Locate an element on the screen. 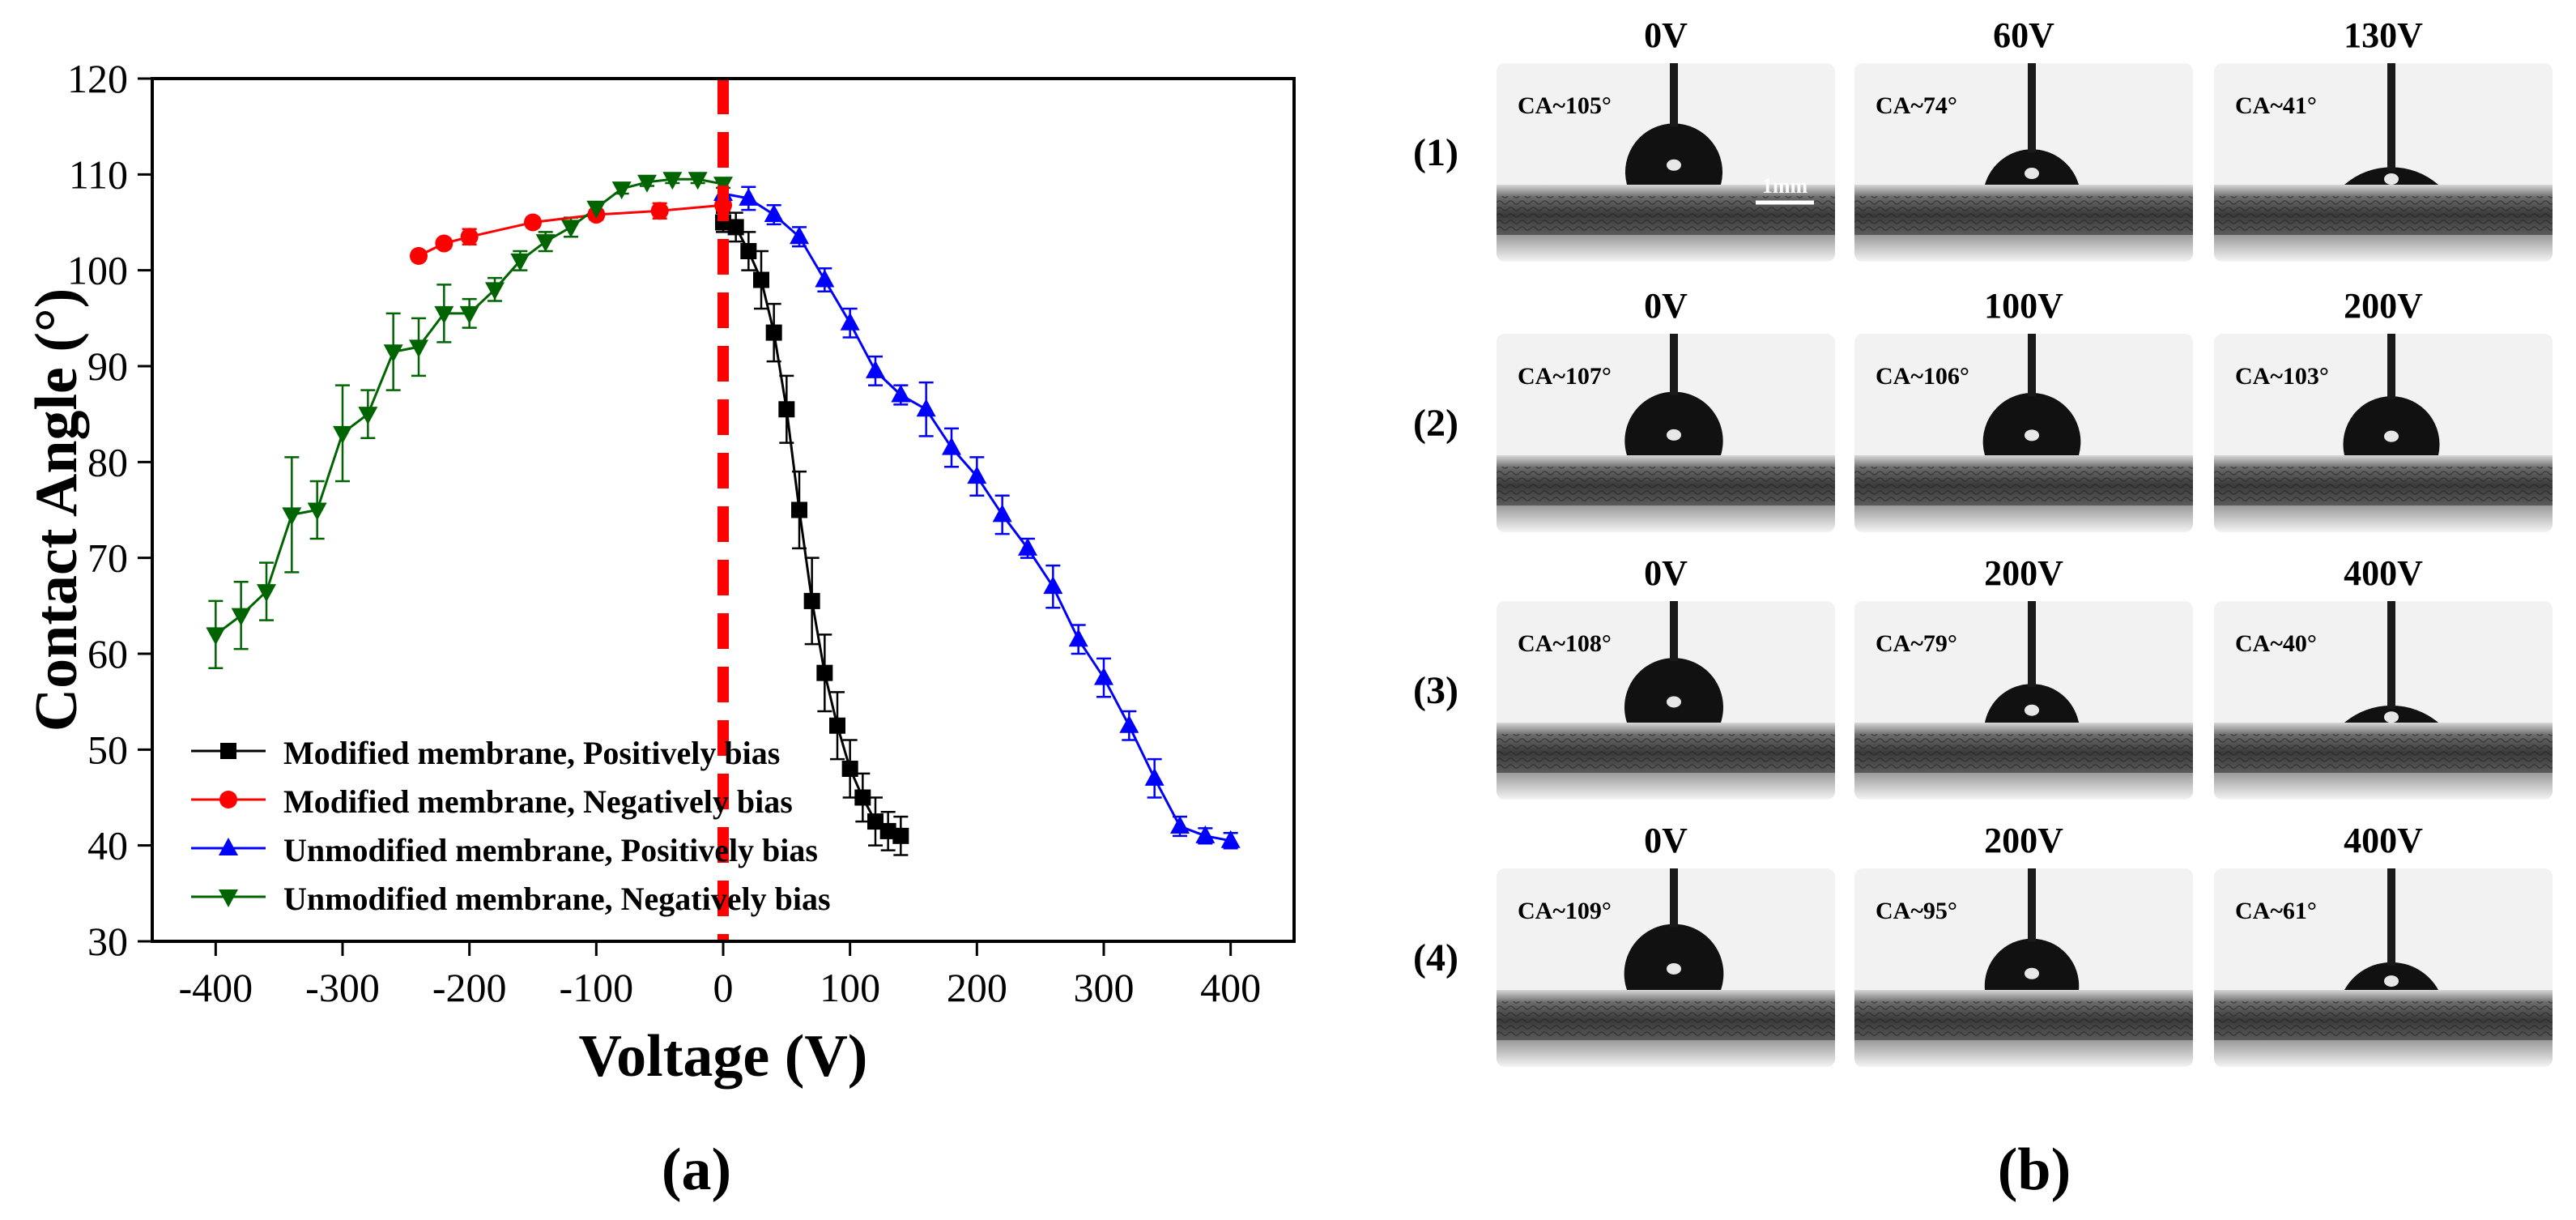  row-label: (4) is located at coordinates (1435, 957).